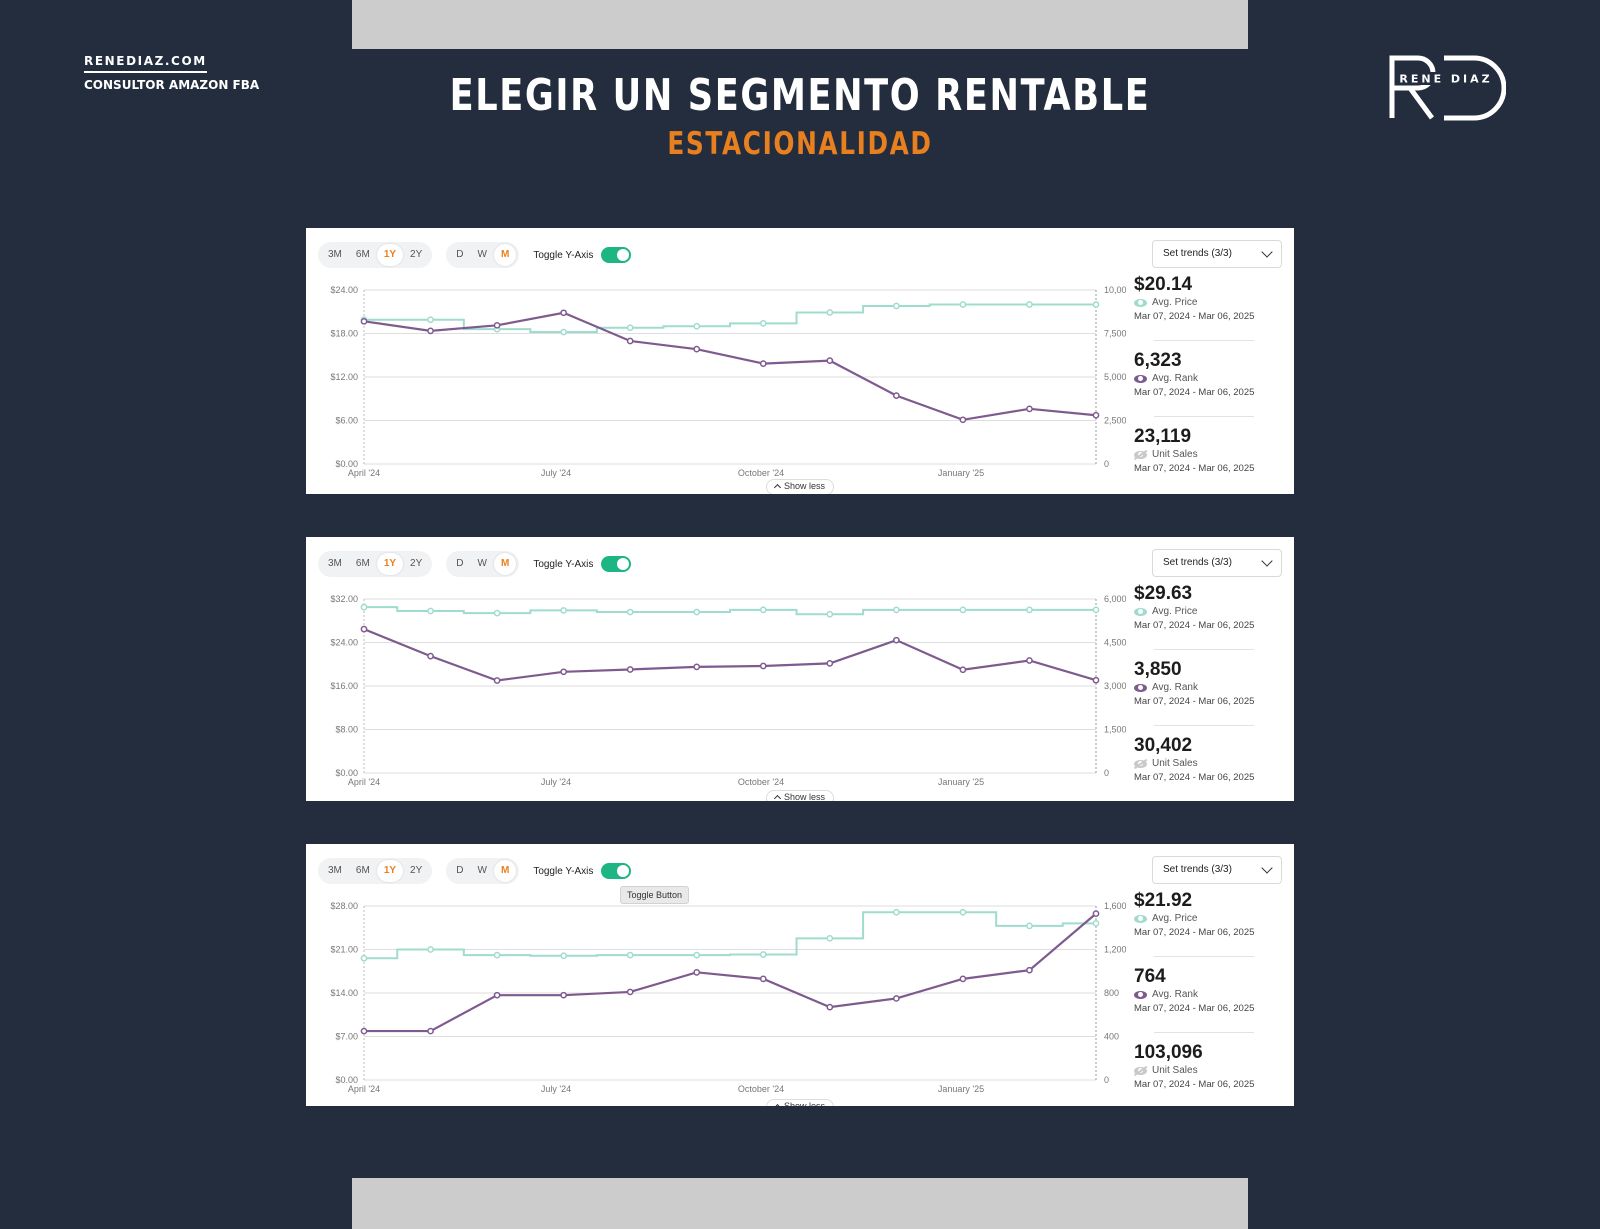  What do you see at coordinates (1115, 334) in the screenshot?
I see `right-axis-tick-label: 7,500` at bounding box center [1115, 334].